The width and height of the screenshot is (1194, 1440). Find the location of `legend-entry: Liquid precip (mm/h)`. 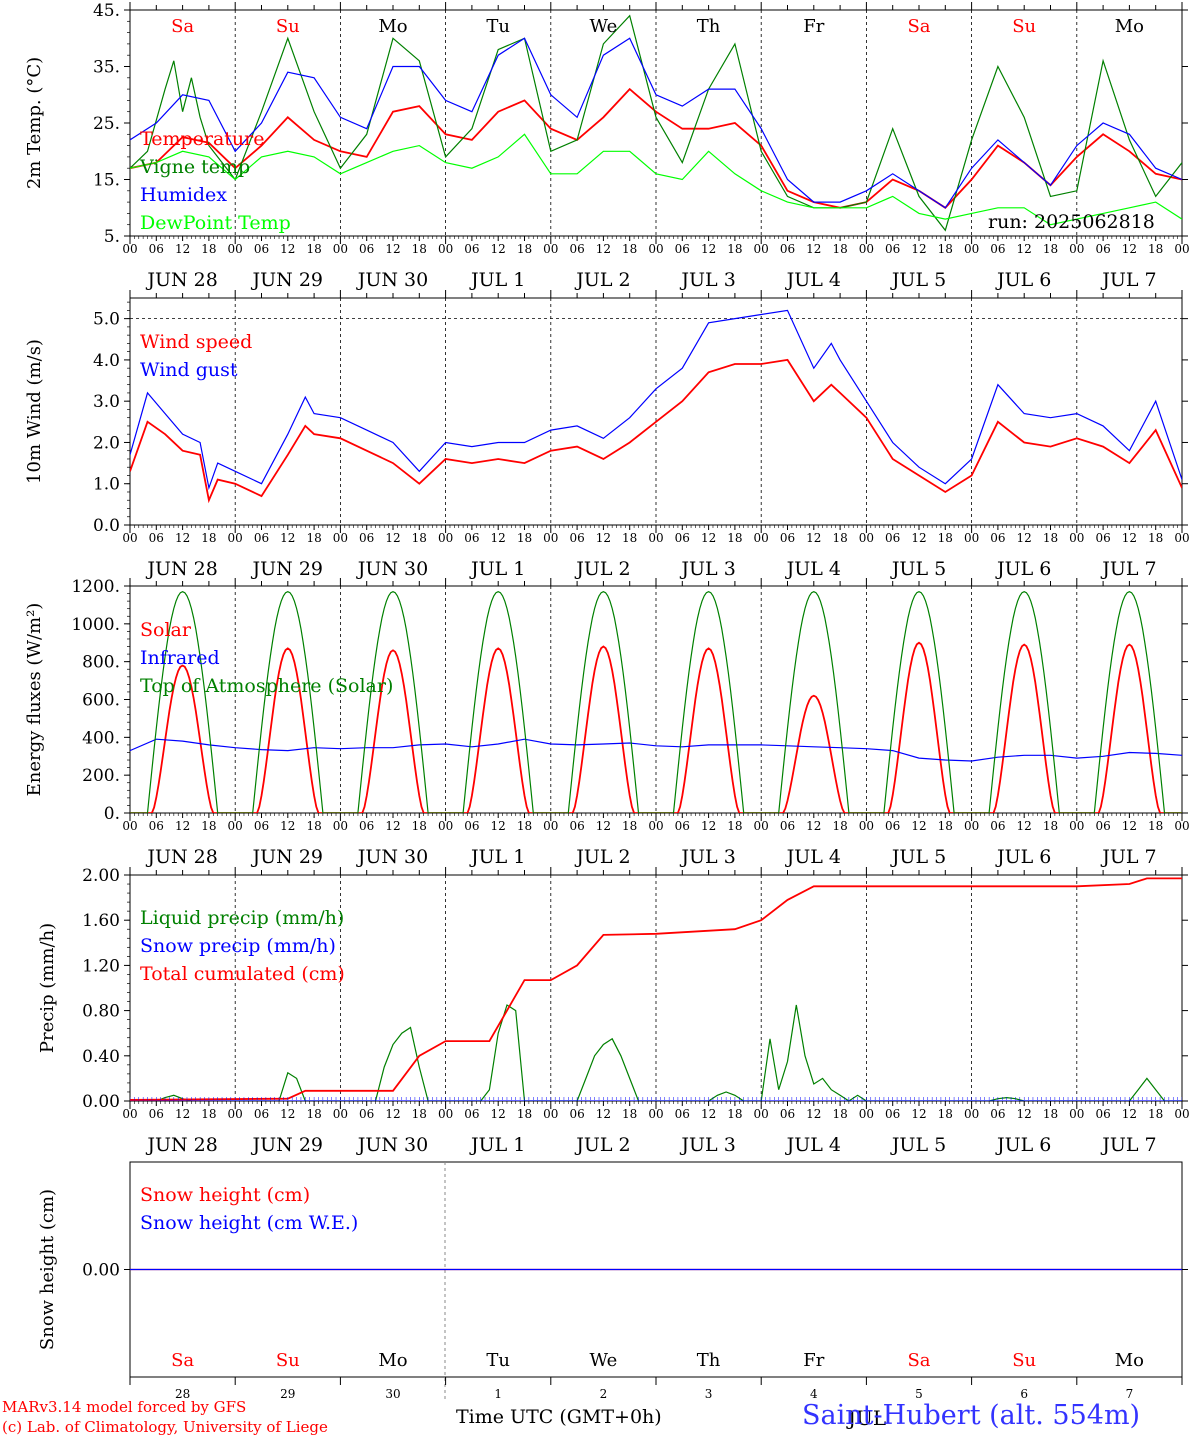

legend-entry: Liquid precip (mm/h) is located at coordinates (242, 918).